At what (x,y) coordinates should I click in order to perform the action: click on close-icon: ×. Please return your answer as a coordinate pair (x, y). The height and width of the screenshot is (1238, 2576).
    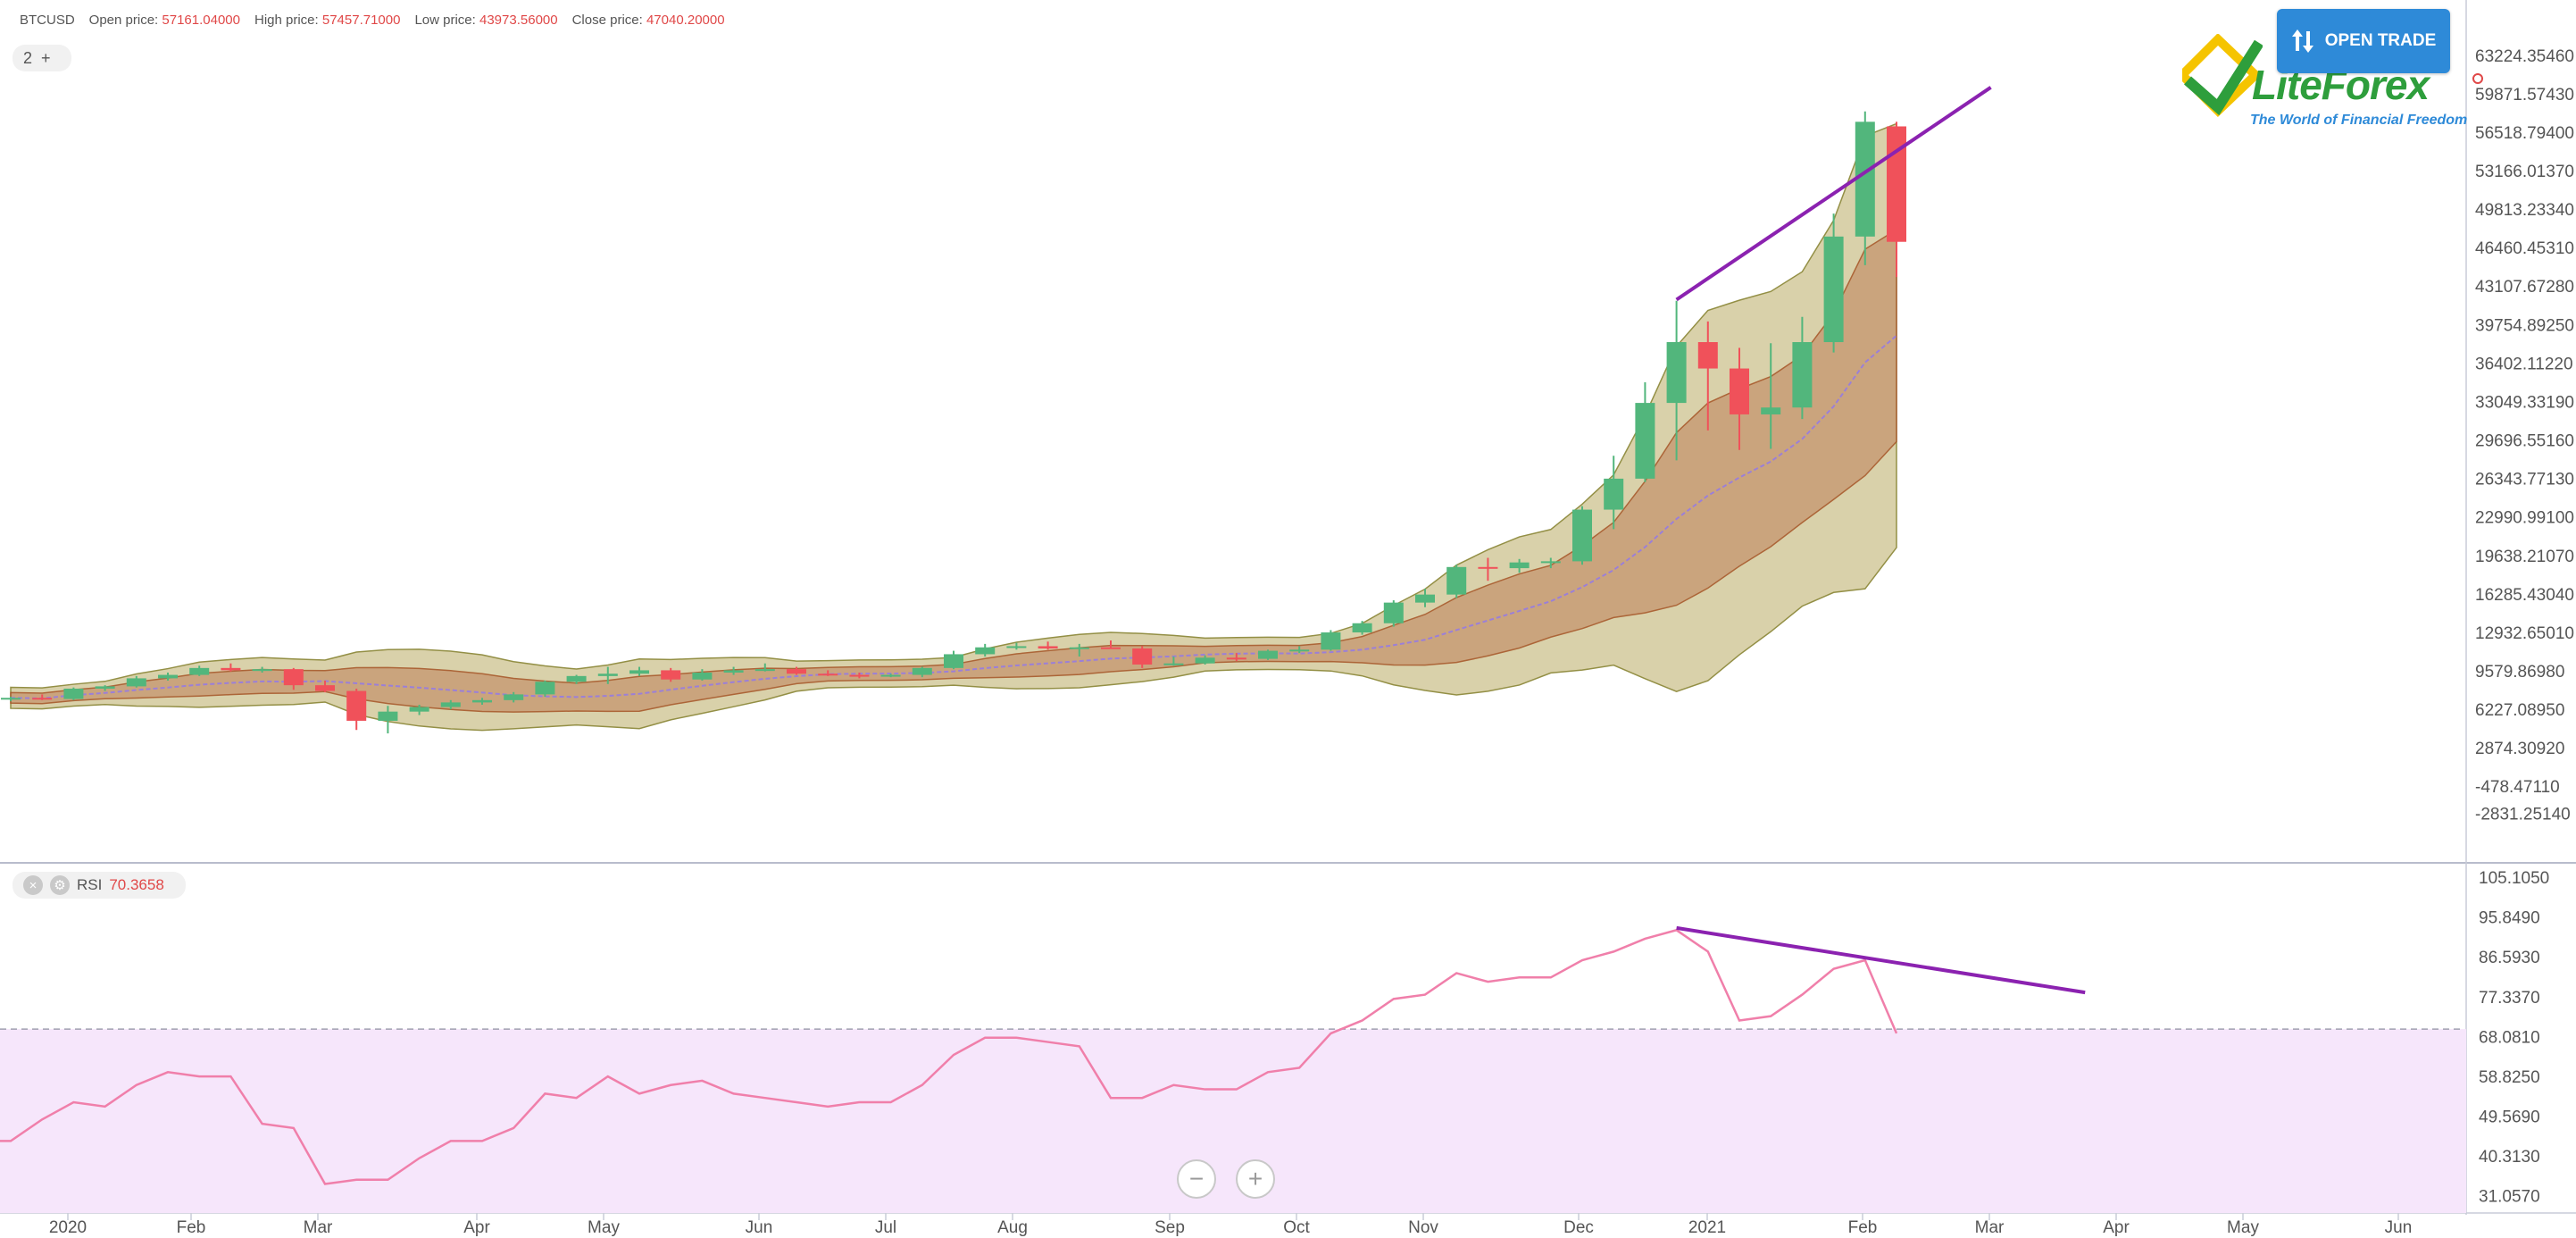
    Looking at the image, I should click on (33, 885).